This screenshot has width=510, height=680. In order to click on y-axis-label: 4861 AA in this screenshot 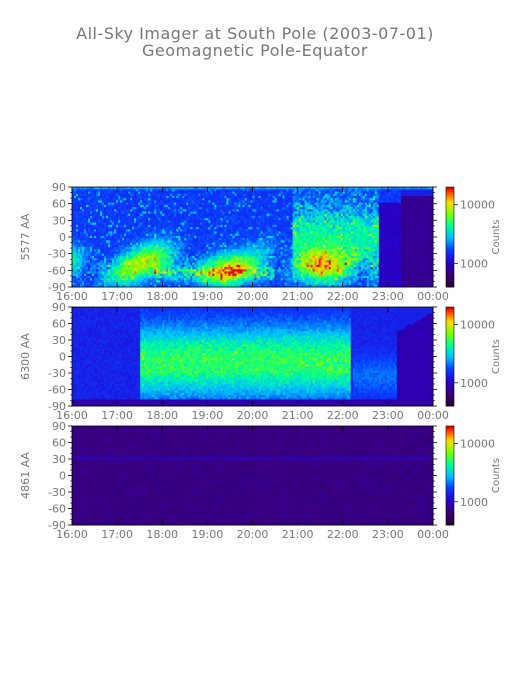, I will do `click(25, 475)`.